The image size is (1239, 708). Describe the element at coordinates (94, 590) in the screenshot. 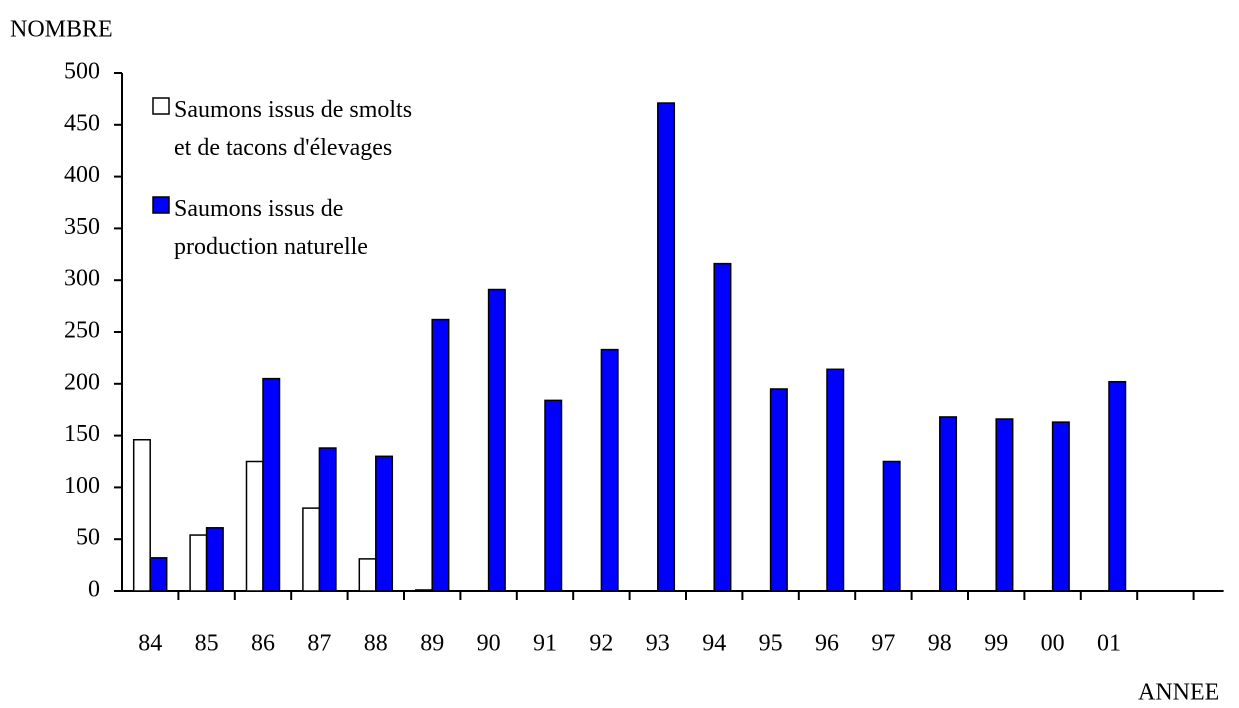

I see `y-tick-label: 0` at that location.